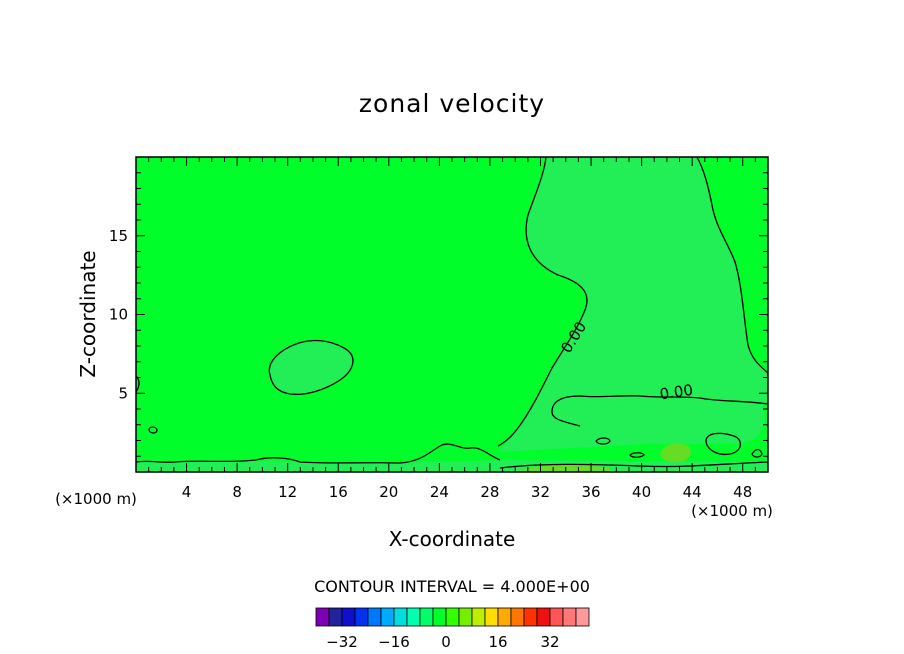 The image size is (904, 654). What do you see at coordinates (489, 492) in the screenshot?
I see `x-tick-label: 28` at bounding box center [489, 492].